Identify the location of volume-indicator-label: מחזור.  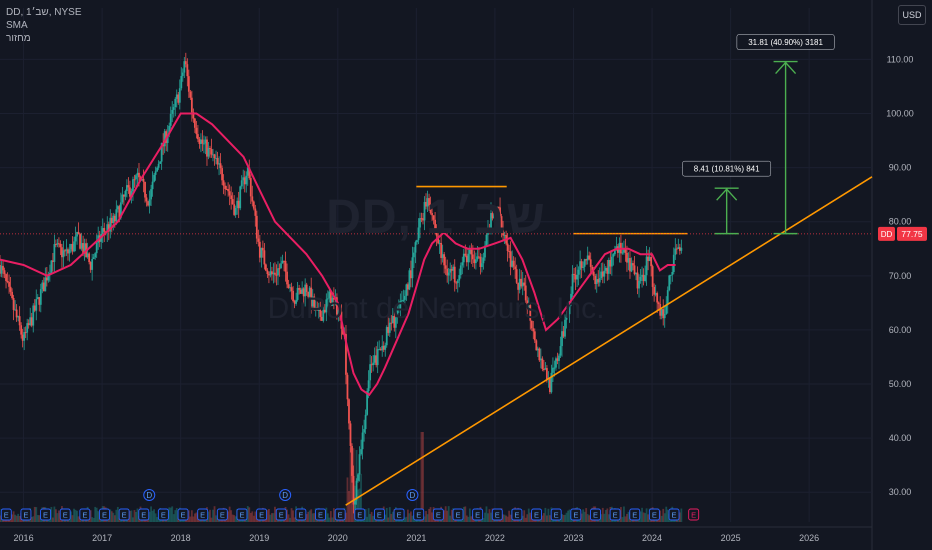
(18, 38).